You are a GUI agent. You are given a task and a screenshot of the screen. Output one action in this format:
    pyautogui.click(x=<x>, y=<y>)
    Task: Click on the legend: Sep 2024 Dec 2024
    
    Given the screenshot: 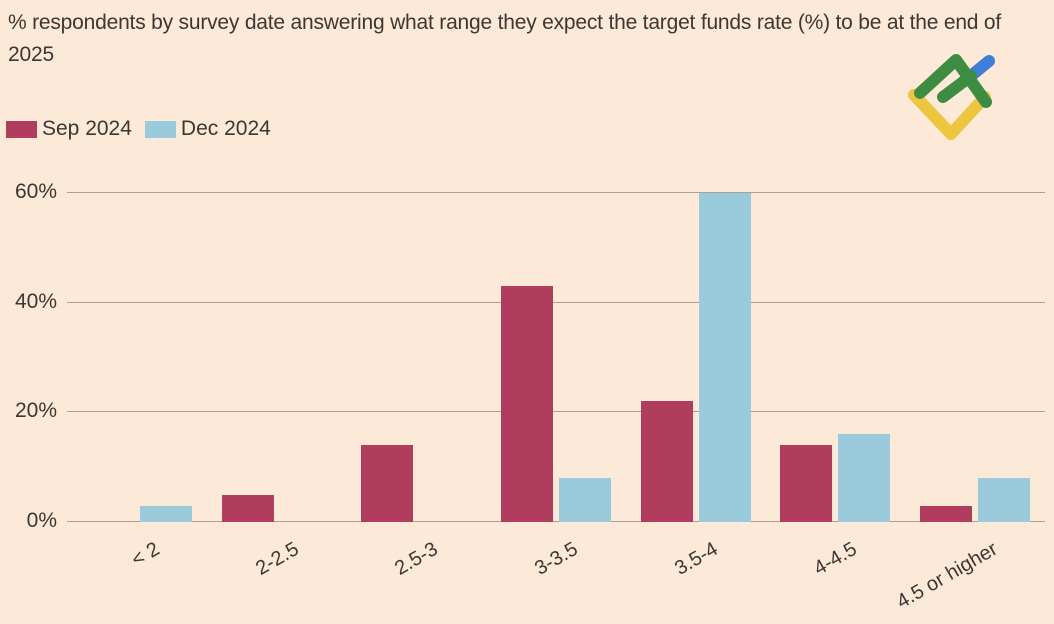 What is the action you would take?
    pyautogui.click(x=138, y=129)
    